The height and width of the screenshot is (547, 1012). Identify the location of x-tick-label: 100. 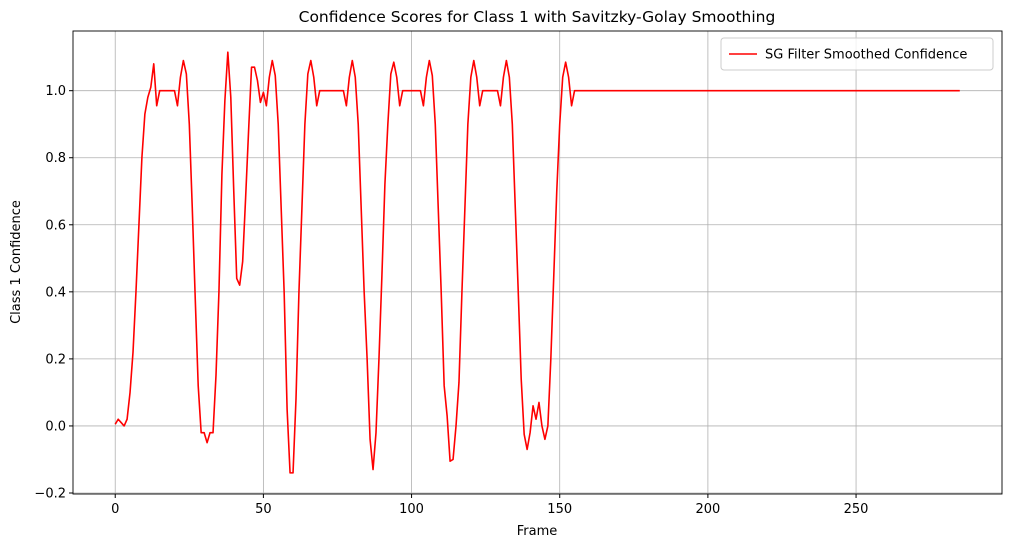
(411, 509).